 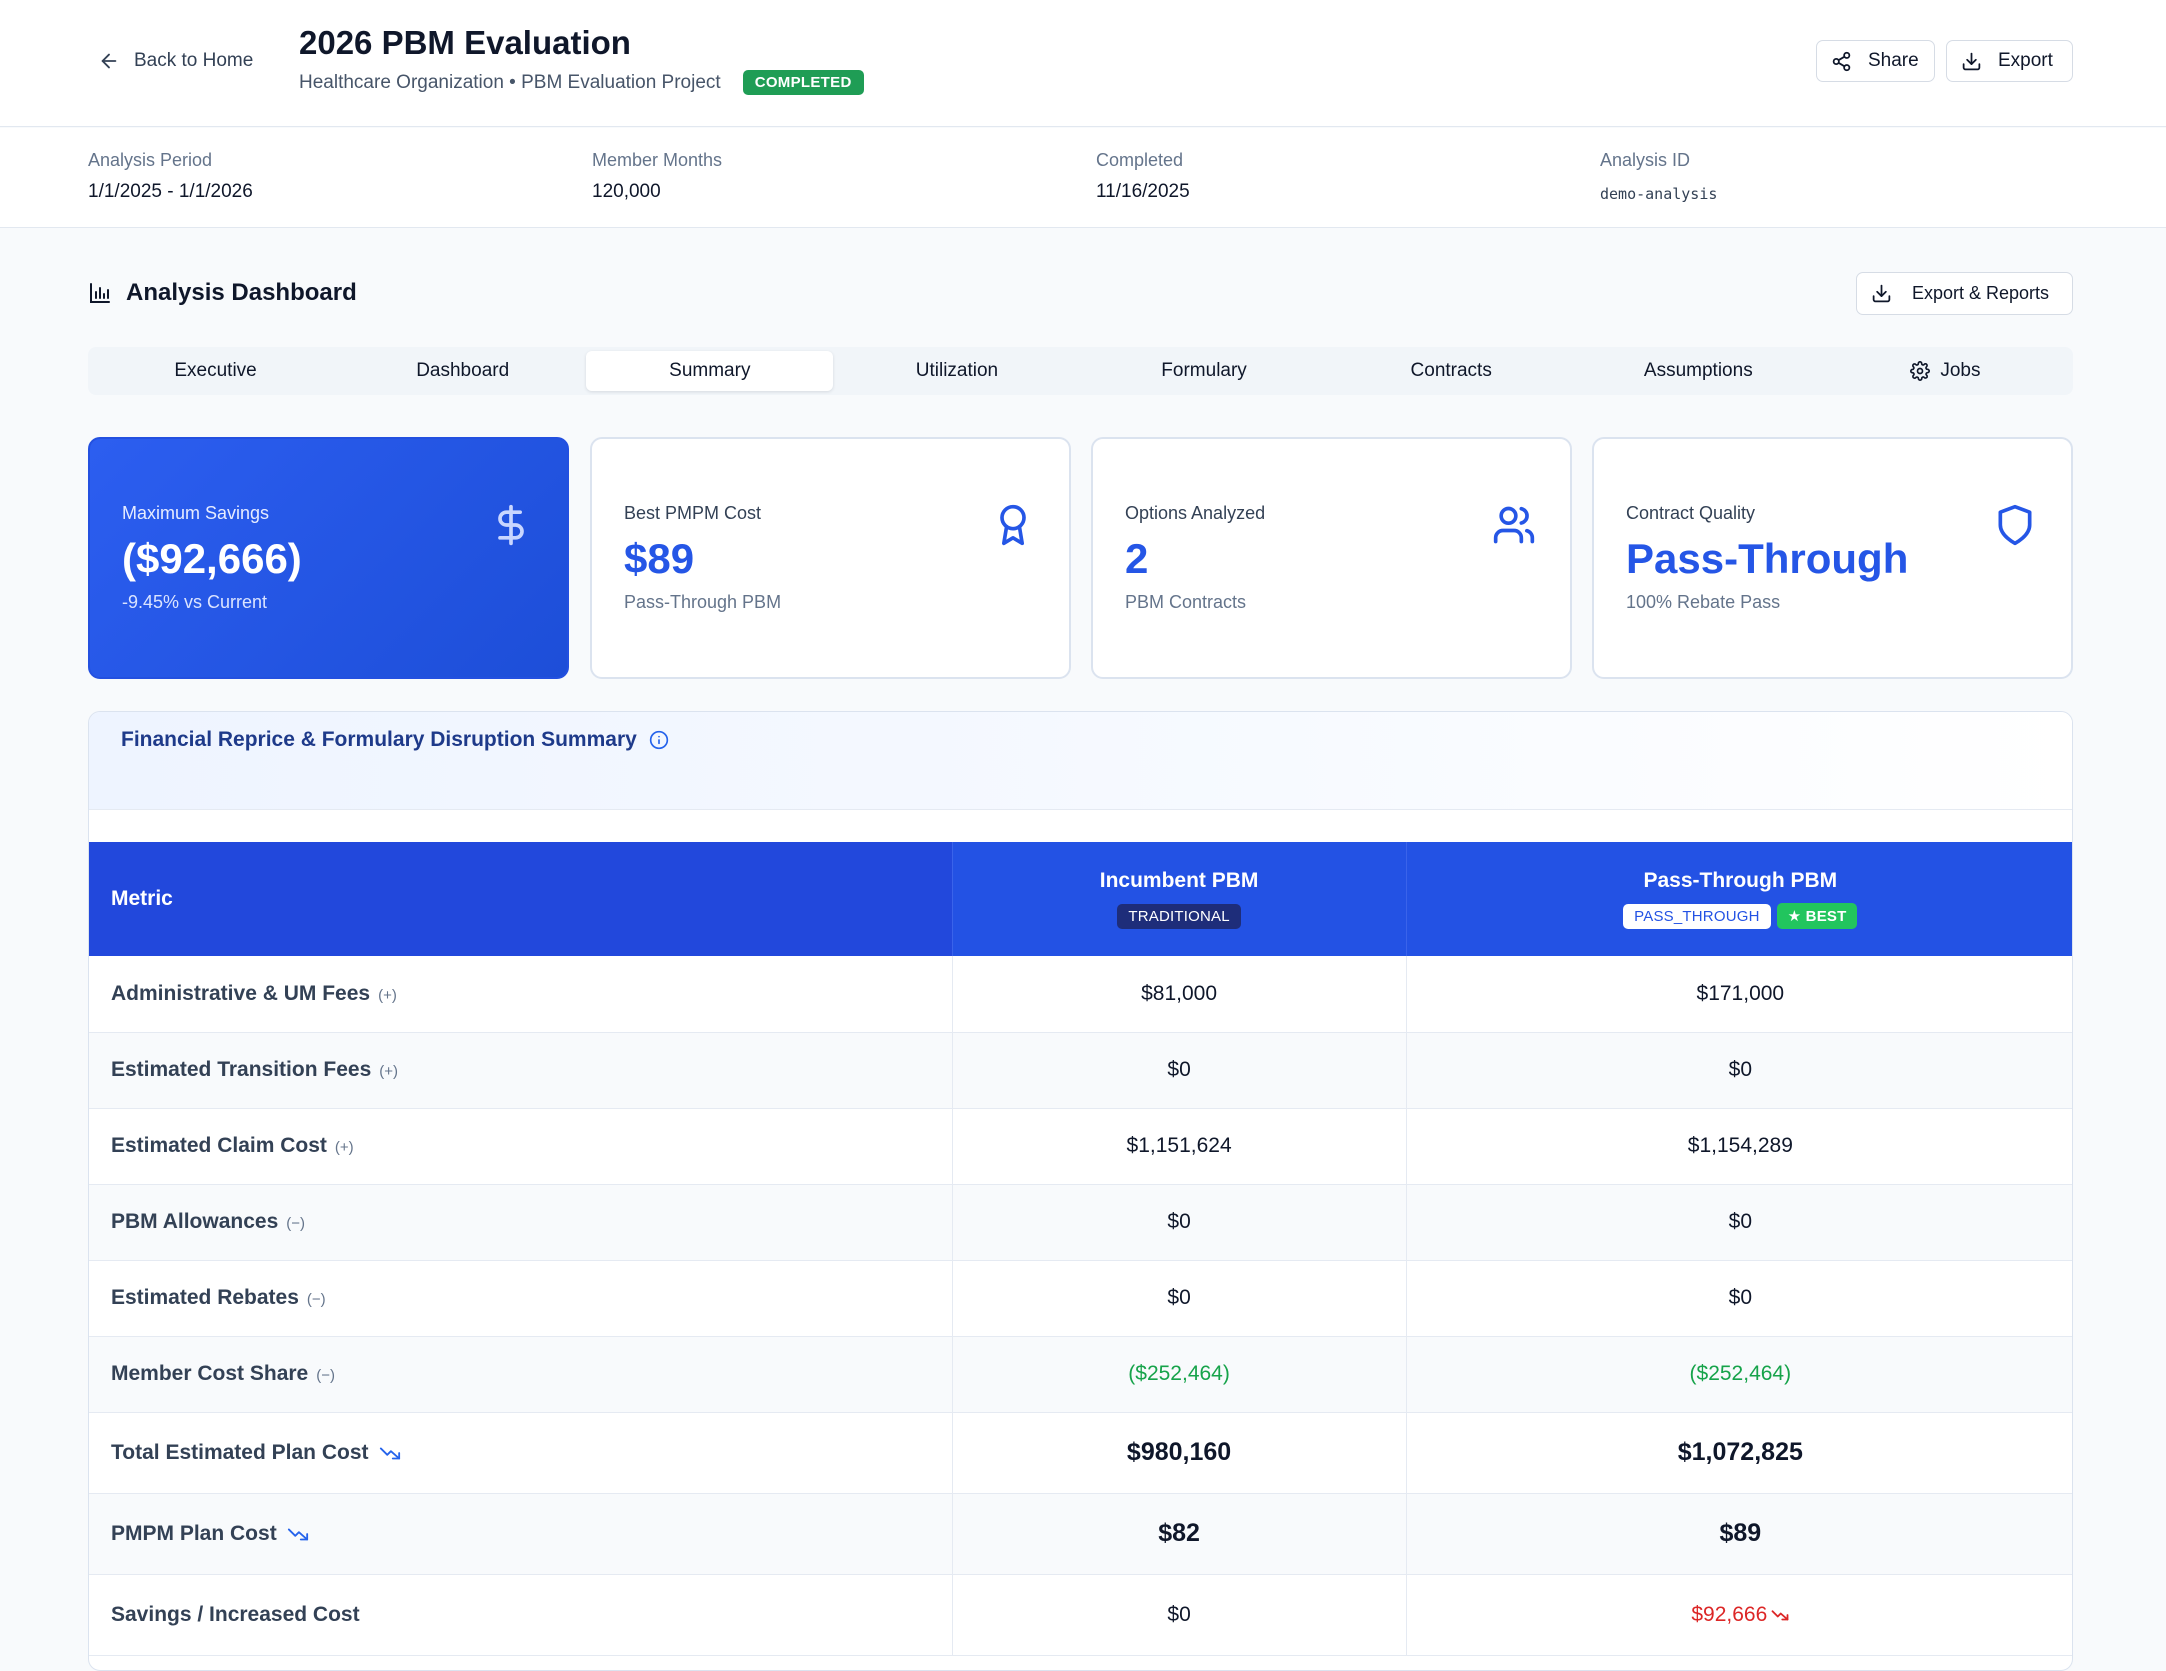 What do you see at coordinates (1659, 176) in the screenshot?
I see `meta-analysis-id: Analysis ID demo-analysis` at bounding box center [1659, 176].